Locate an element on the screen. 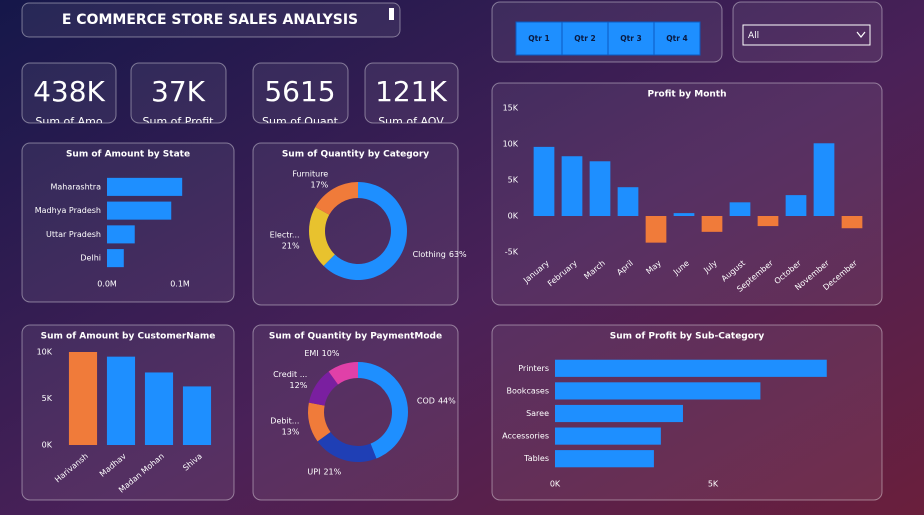  slice-value: 10% is located at coordinates (331, 353).